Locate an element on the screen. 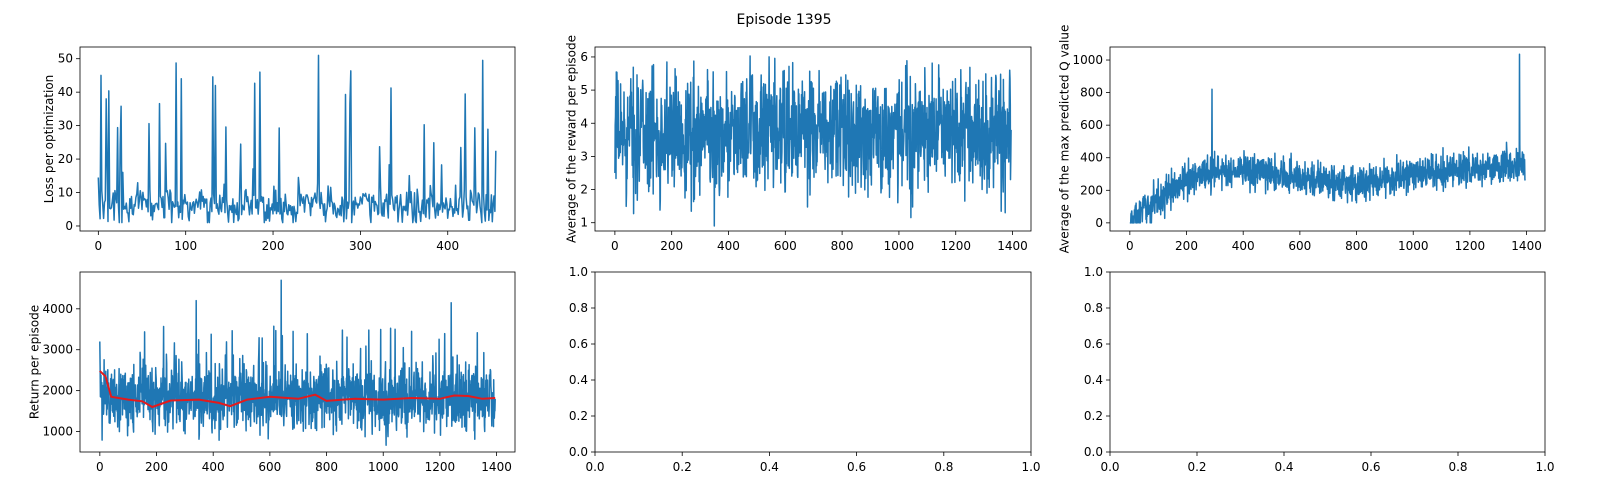 The height and width of the screenshot is (500, 1600). y-tick-label: 1 is located at coordinates (584, 223).